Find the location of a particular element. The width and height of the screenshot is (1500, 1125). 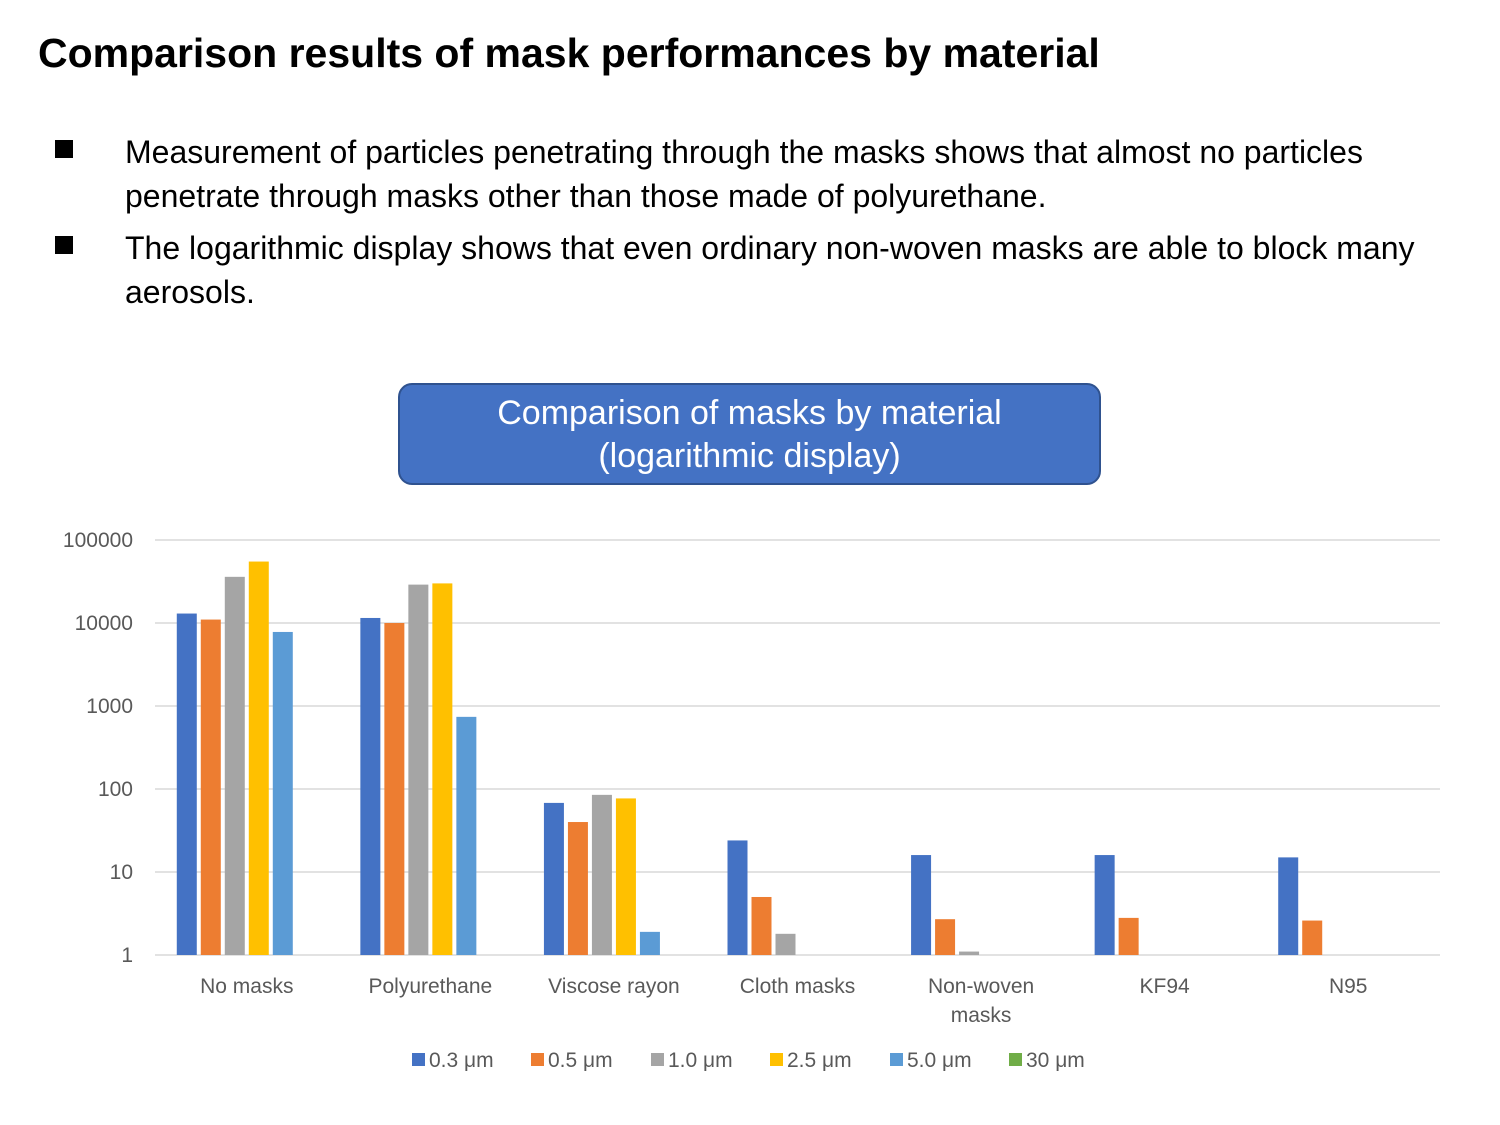

legend-label: 2.5 μm is located at coordinates (819, 1060).